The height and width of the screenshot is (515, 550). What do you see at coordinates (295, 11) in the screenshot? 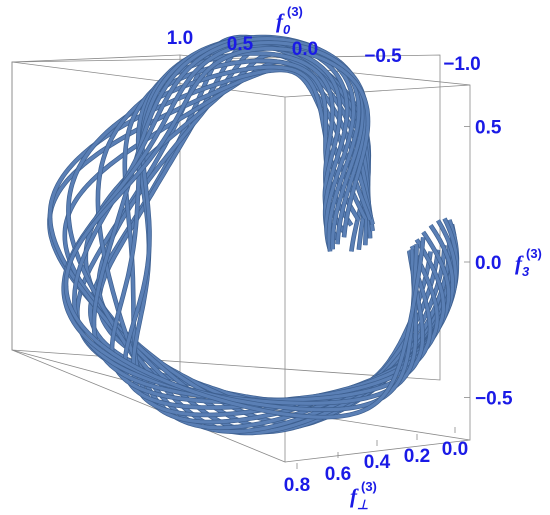
I see `f0-axis-title-sup: (3)` at bounding box center [295, 11].